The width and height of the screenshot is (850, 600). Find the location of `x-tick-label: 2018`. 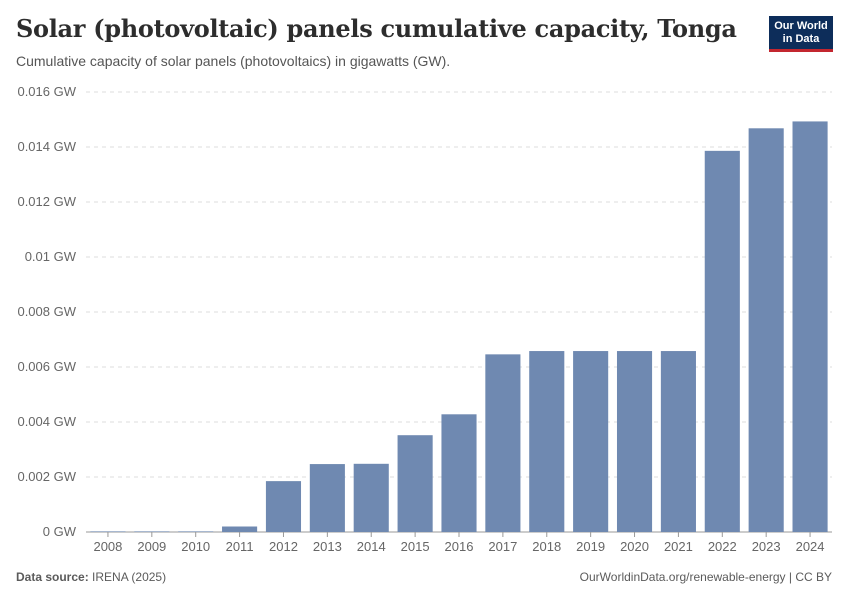

x-tick-label: 2018 is located at coordinates (546, 546).